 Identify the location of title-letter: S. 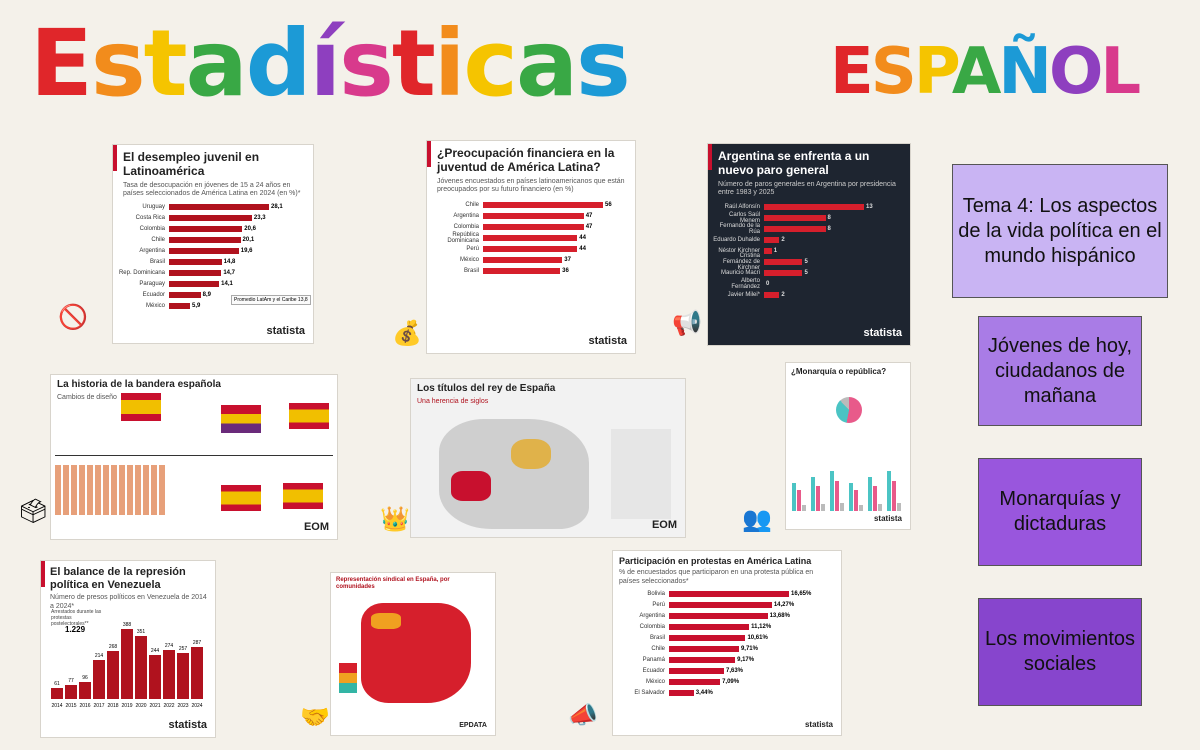
(893, 72).